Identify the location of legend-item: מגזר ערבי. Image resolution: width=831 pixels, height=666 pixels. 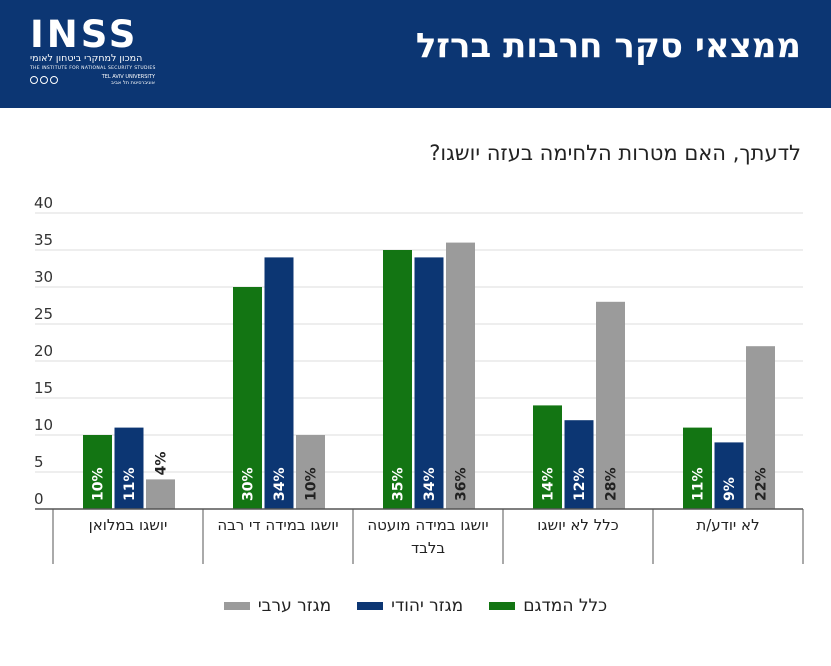
(277, 606).